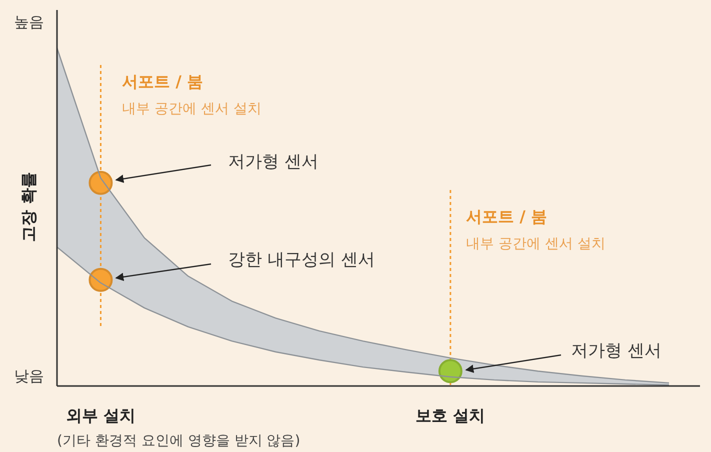 This screenshot has width=711, height=452. I want to click on text: 높음, so click(29, 22).